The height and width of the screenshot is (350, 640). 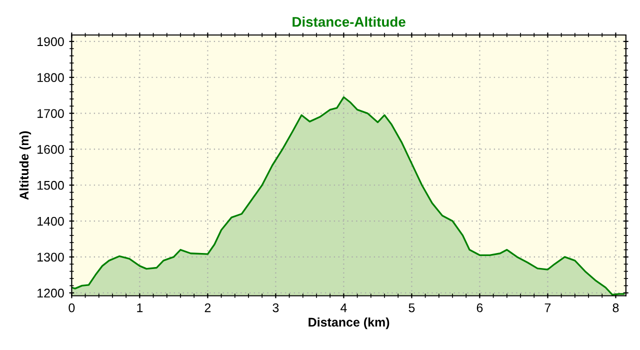 What do you see at coordinates (343, 308) in the screenshot?
I see `x-tick-label: 4` at bounding box center [343, 308].